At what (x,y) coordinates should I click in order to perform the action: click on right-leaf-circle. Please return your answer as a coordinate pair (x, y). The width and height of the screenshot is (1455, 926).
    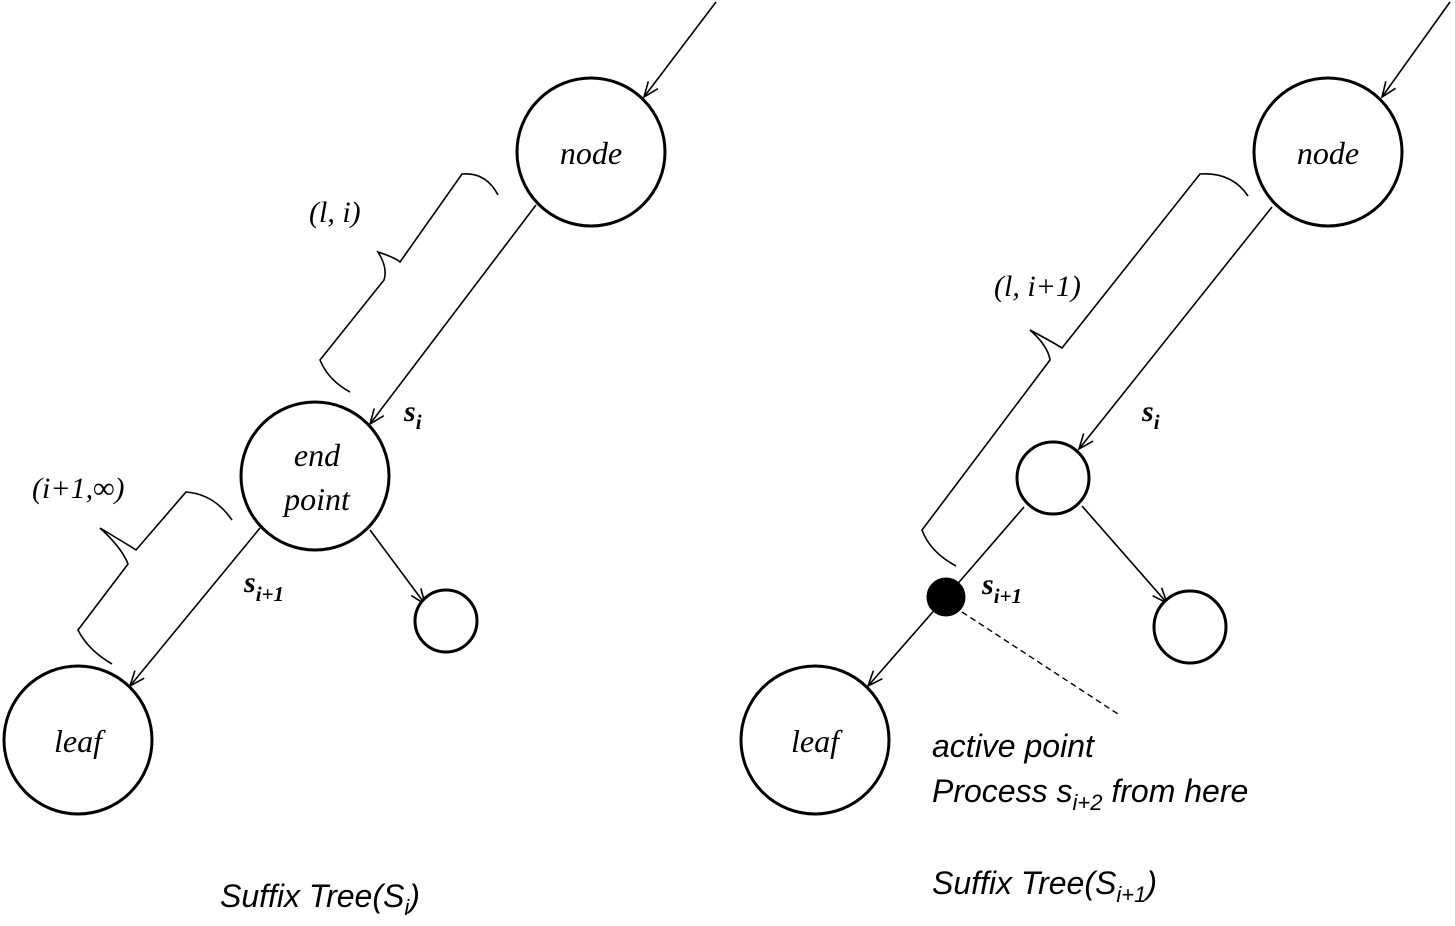
    Looking at the image, I should click on (815, 740).